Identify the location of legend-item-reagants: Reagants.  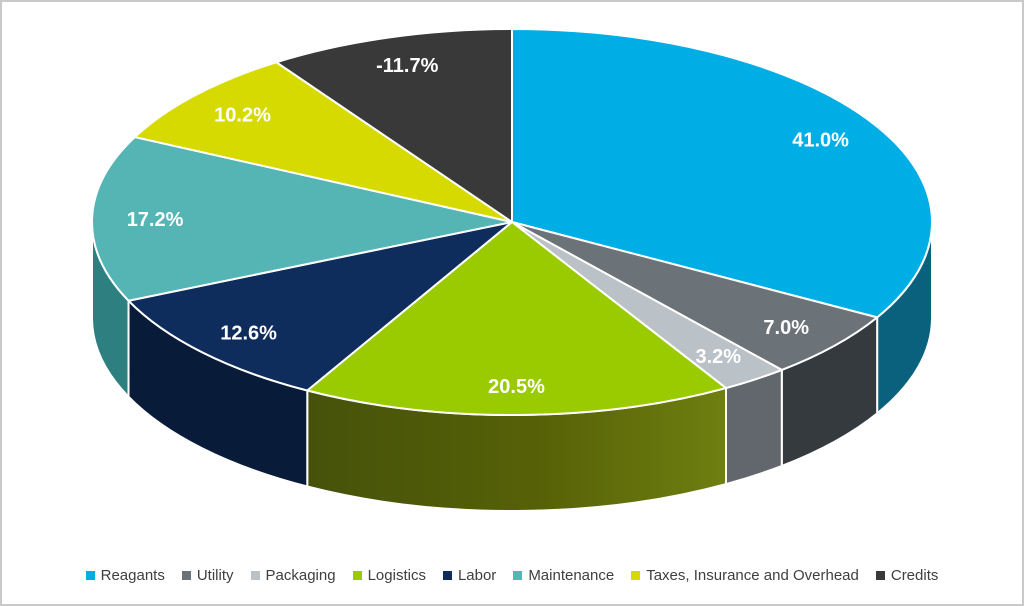
(125, 575).